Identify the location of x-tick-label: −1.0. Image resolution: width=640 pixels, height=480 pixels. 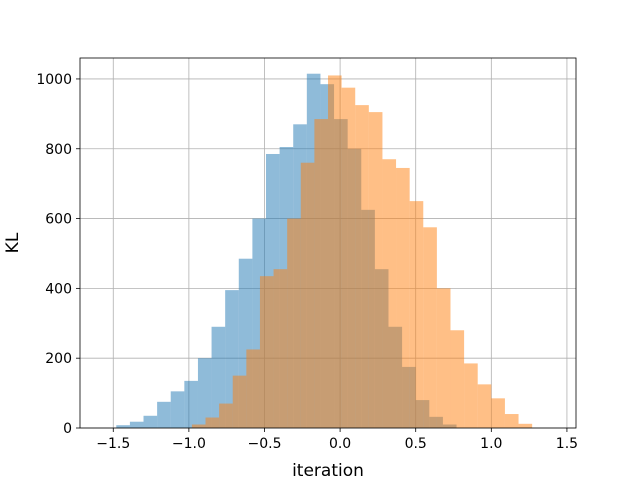
(189, 444).